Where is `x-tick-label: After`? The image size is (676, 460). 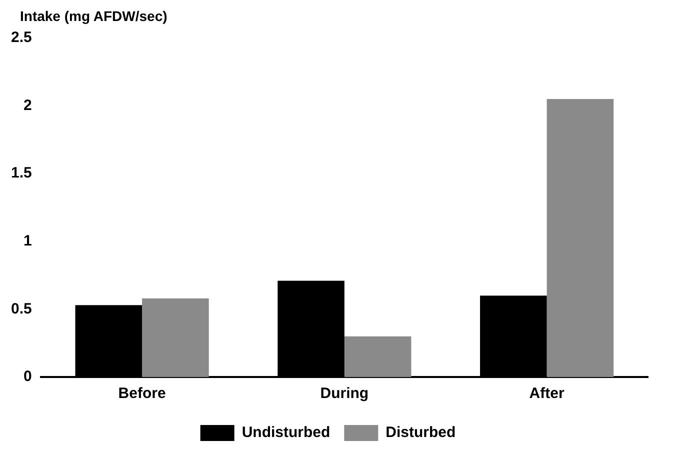
x-tick-label: After is located at coordinates (546, 393).